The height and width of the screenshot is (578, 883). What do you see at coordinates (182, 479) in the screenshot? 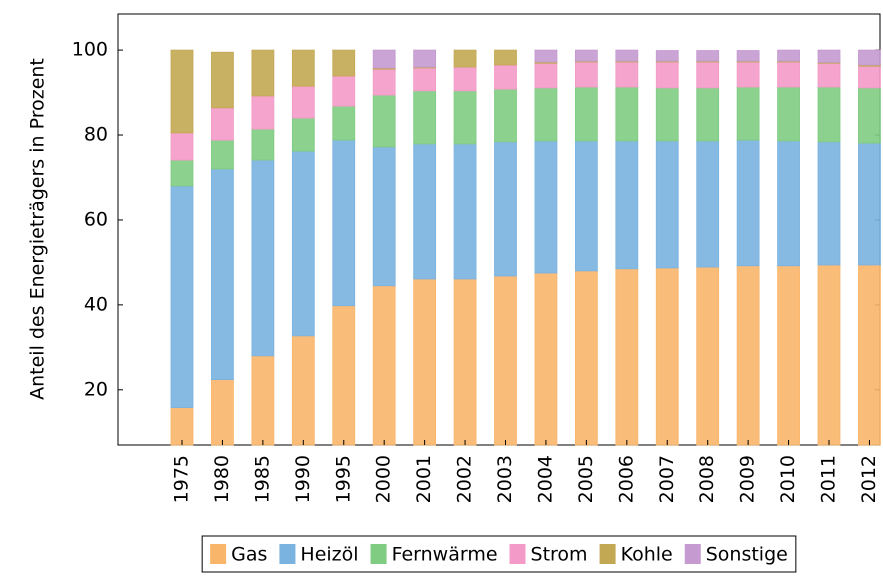
I see `x-tick-label: 1975` at bounding box center [182, 479].